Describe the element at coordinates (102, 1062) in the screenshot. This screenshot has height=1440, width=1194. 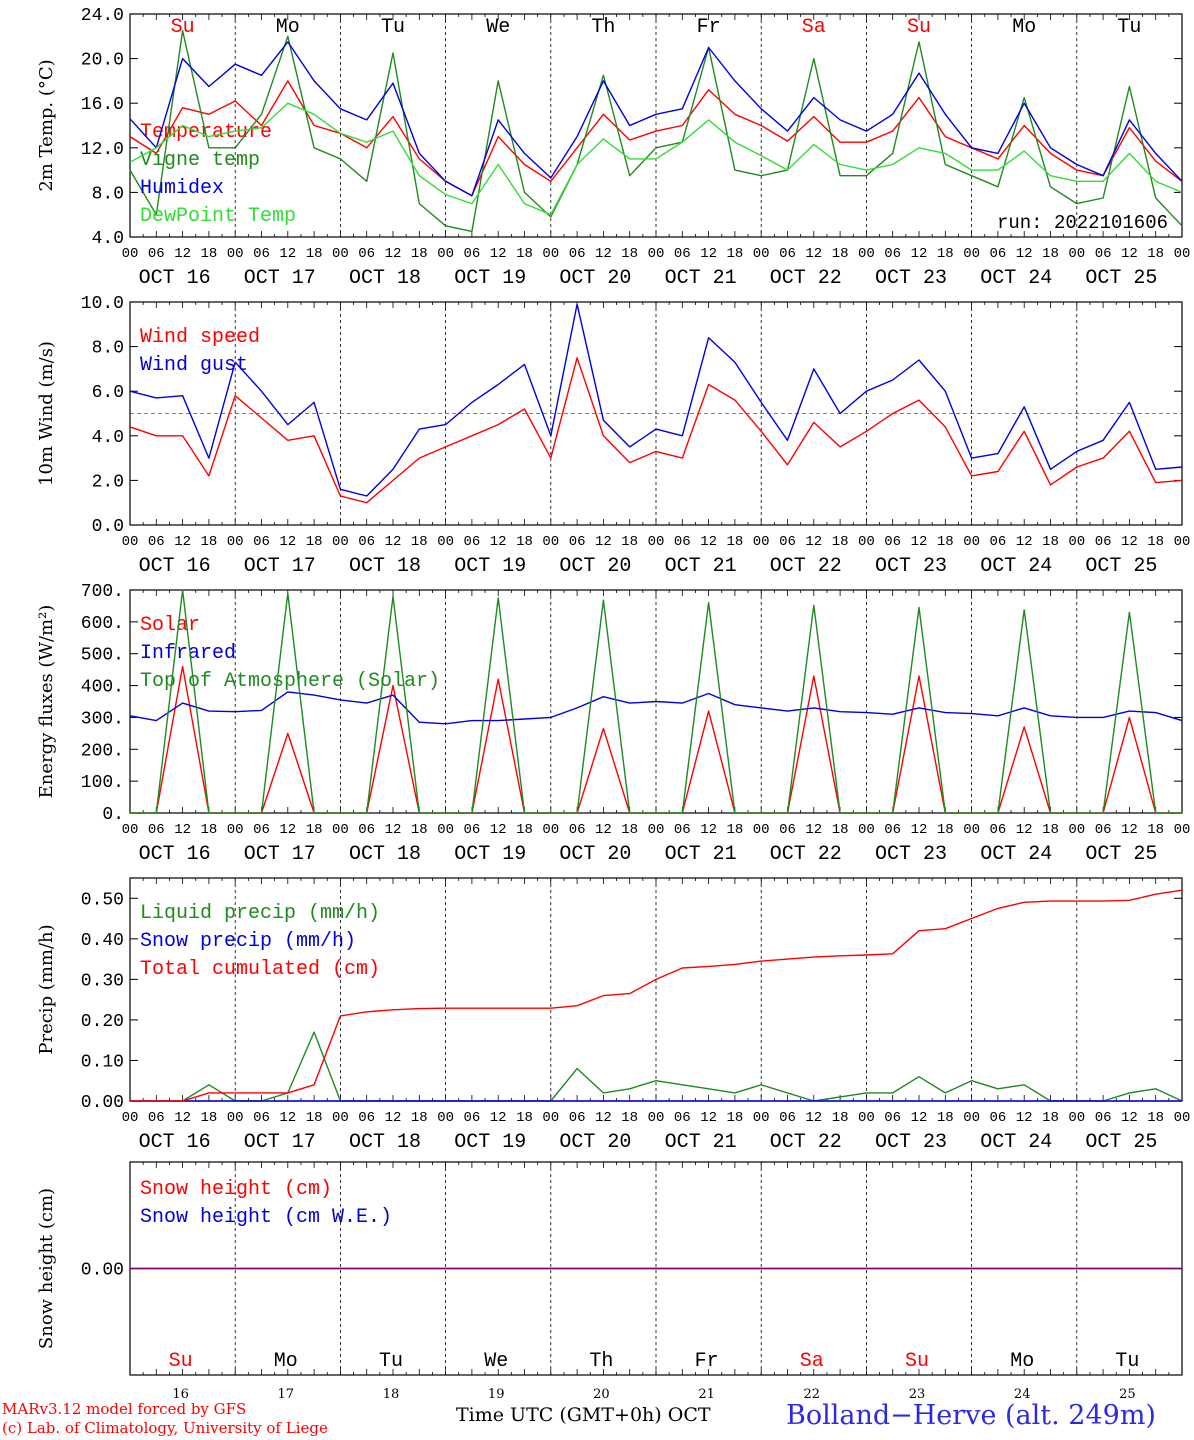
I see `y-tick-label: 0.10` at that location.